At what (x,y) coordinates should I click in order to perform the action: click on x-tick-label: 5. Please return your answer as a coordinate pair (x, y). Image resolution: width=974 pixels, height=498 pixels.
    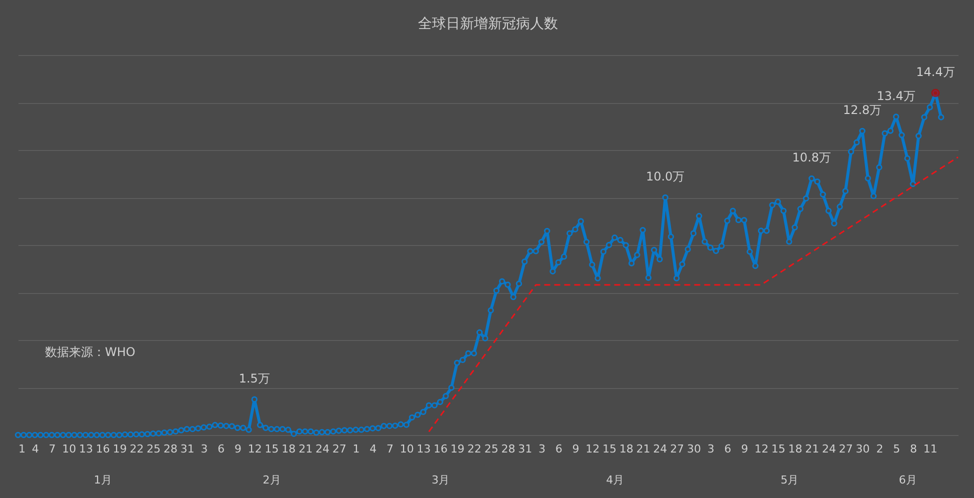
    Looking at the image, I should click on (896, 449).